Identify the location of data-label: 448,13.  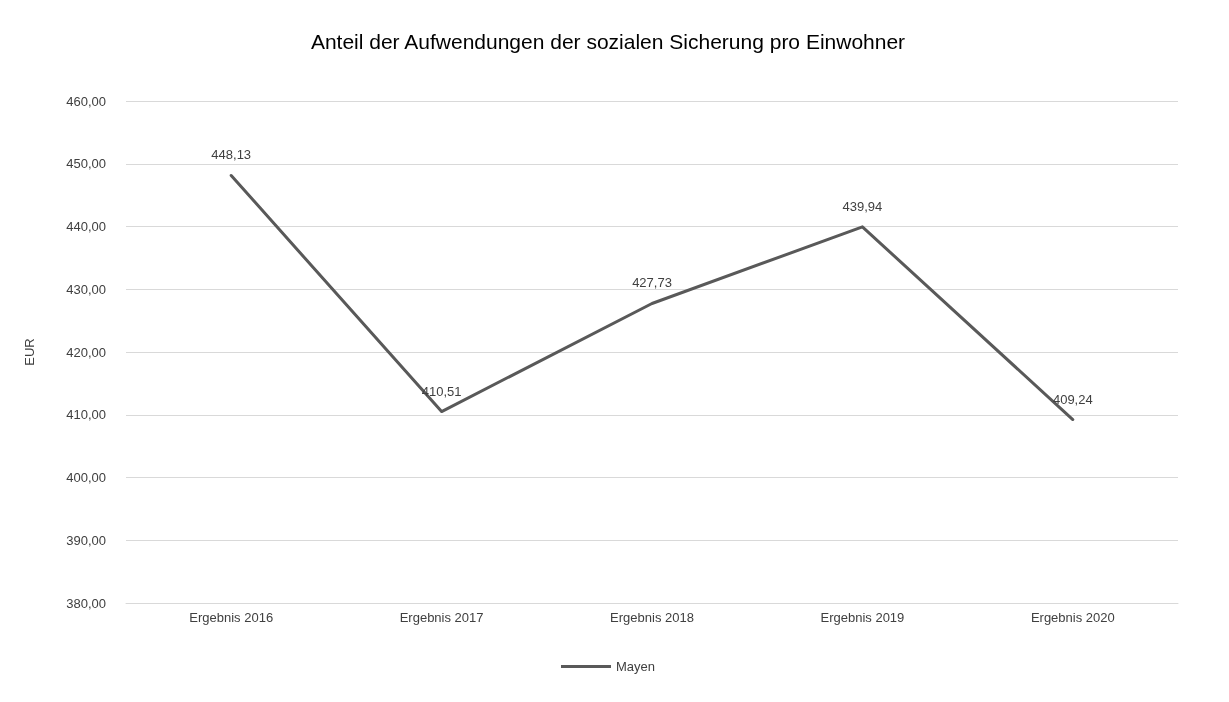
(231, 155).